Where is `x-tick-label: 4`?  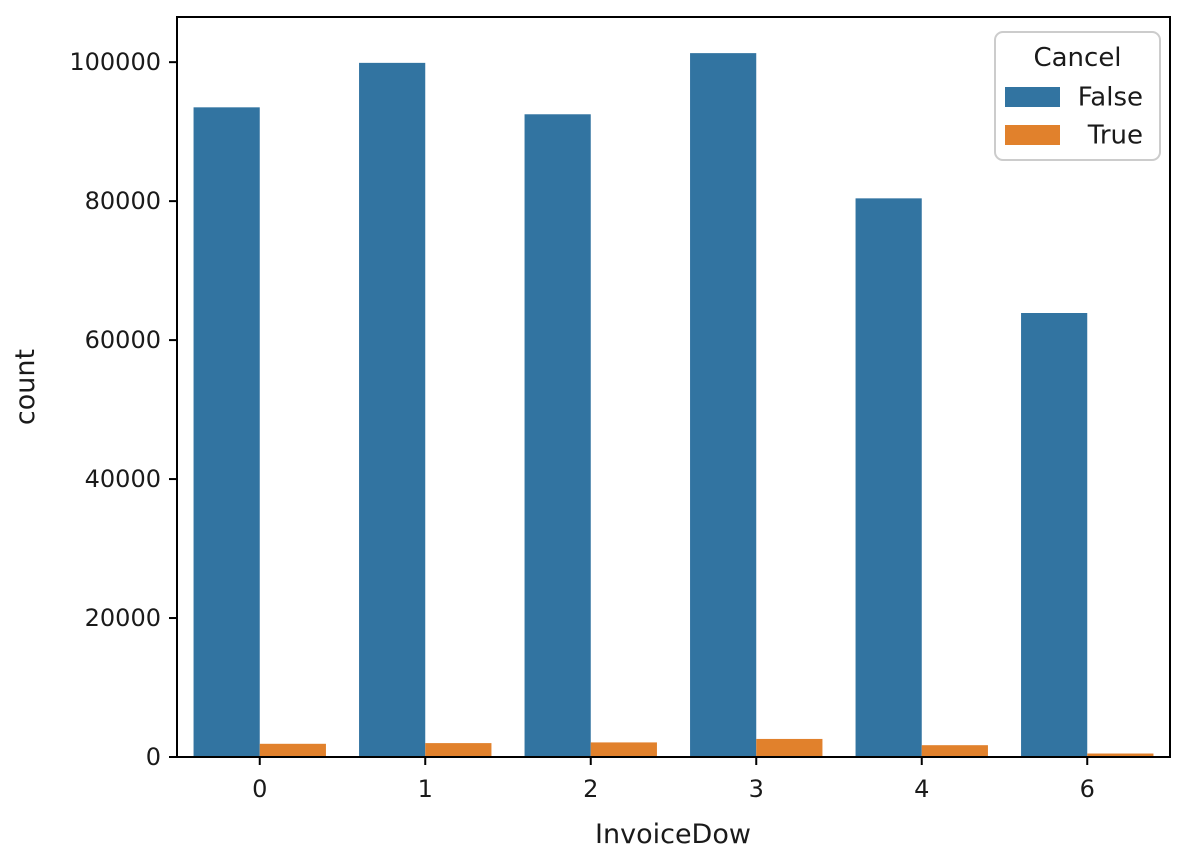
x-tick-label: 4 is located at coordinates (921, 789).